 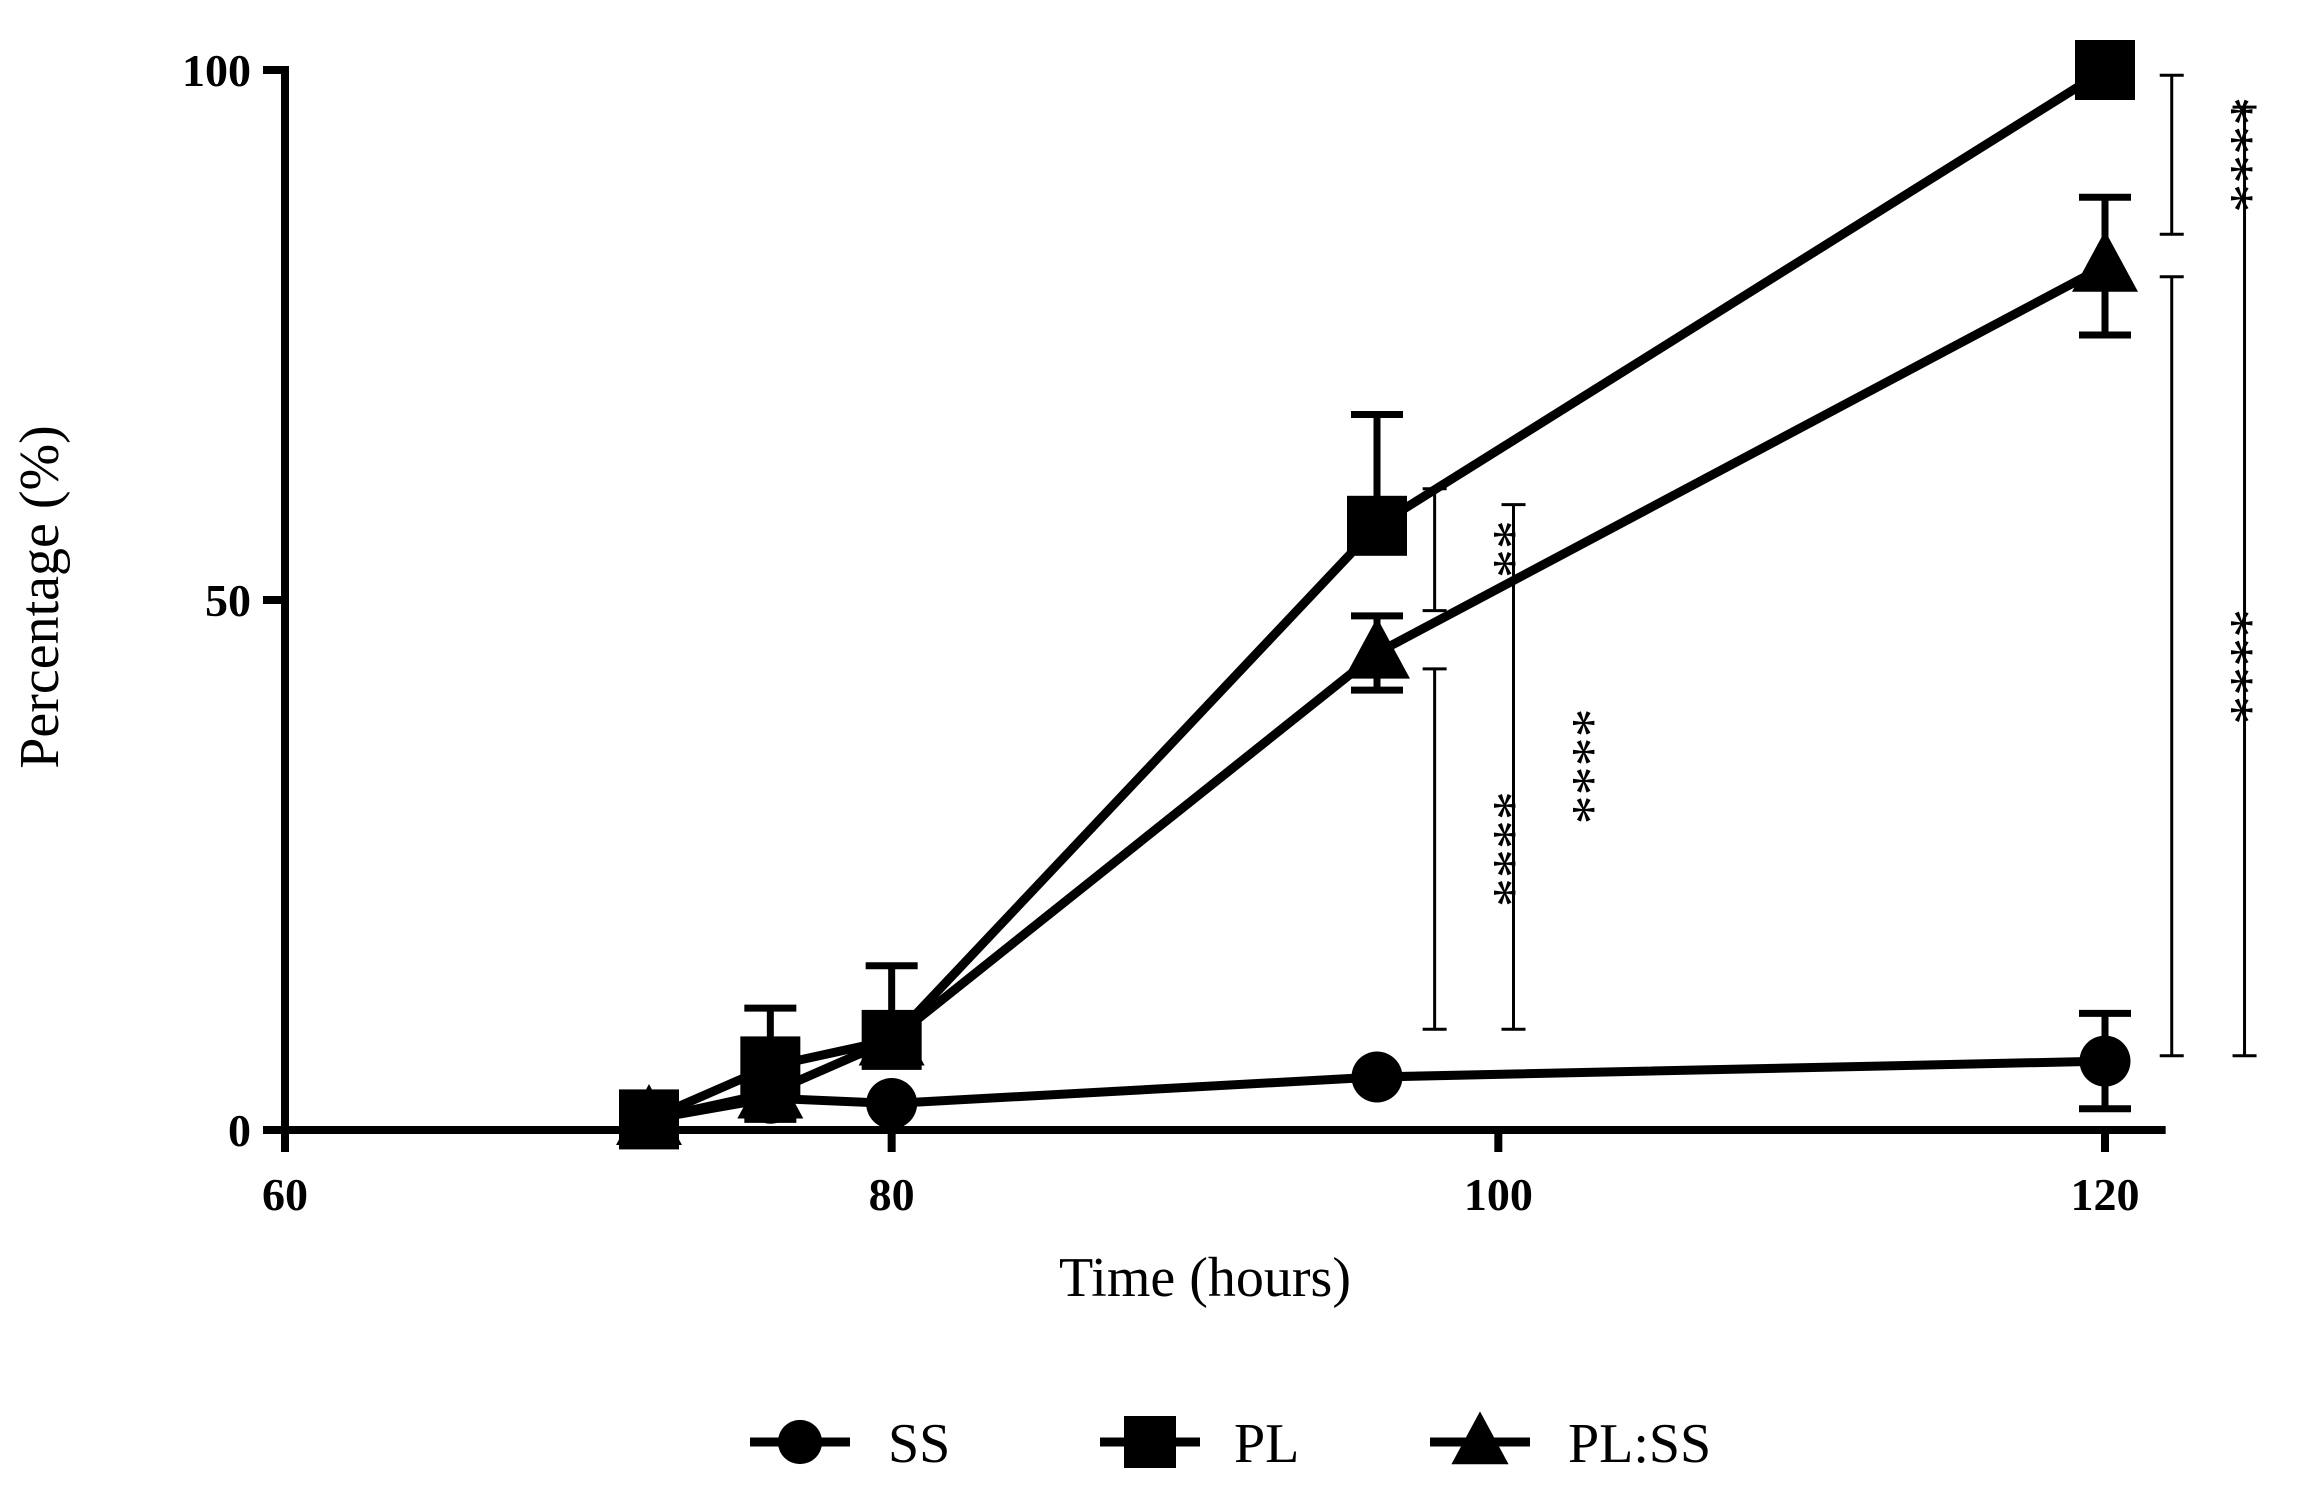 What do you see at coordinates (850, 1444) in the screenshot?
I see `legend-item-ss: SS` at bounding box center [850, 1444].